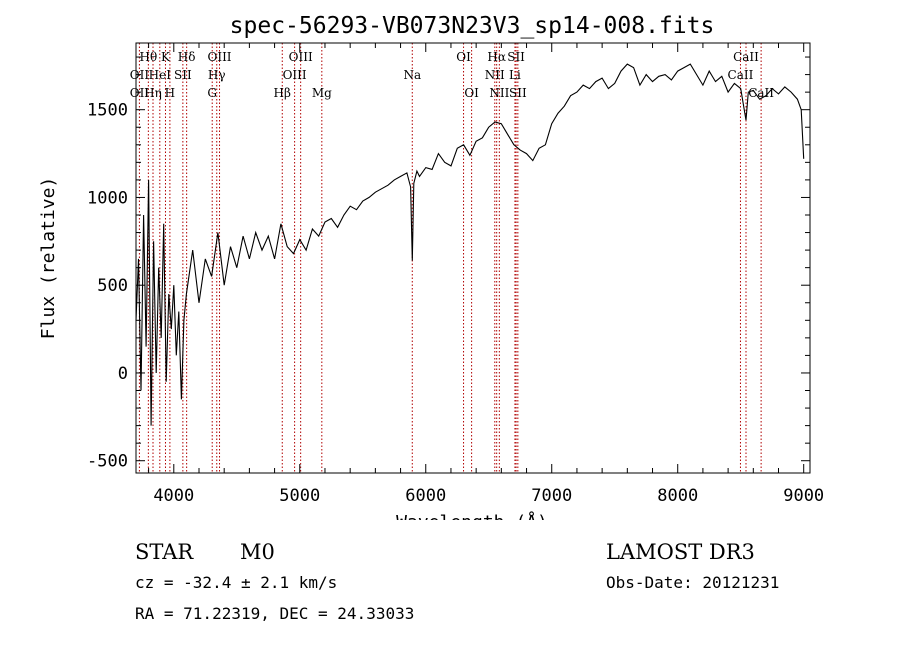  Describe the element at coordinates (495, 75) in the screenshot. I see `spectral-line-label-21: NII` at that location.